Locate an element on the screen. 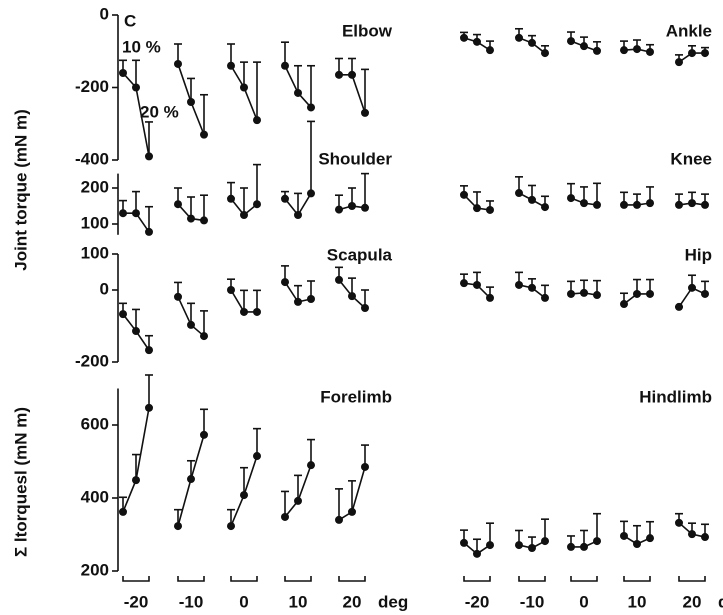 This screenshot has height=615, width=723. panel-label: C is located at coordinates (130, 20).